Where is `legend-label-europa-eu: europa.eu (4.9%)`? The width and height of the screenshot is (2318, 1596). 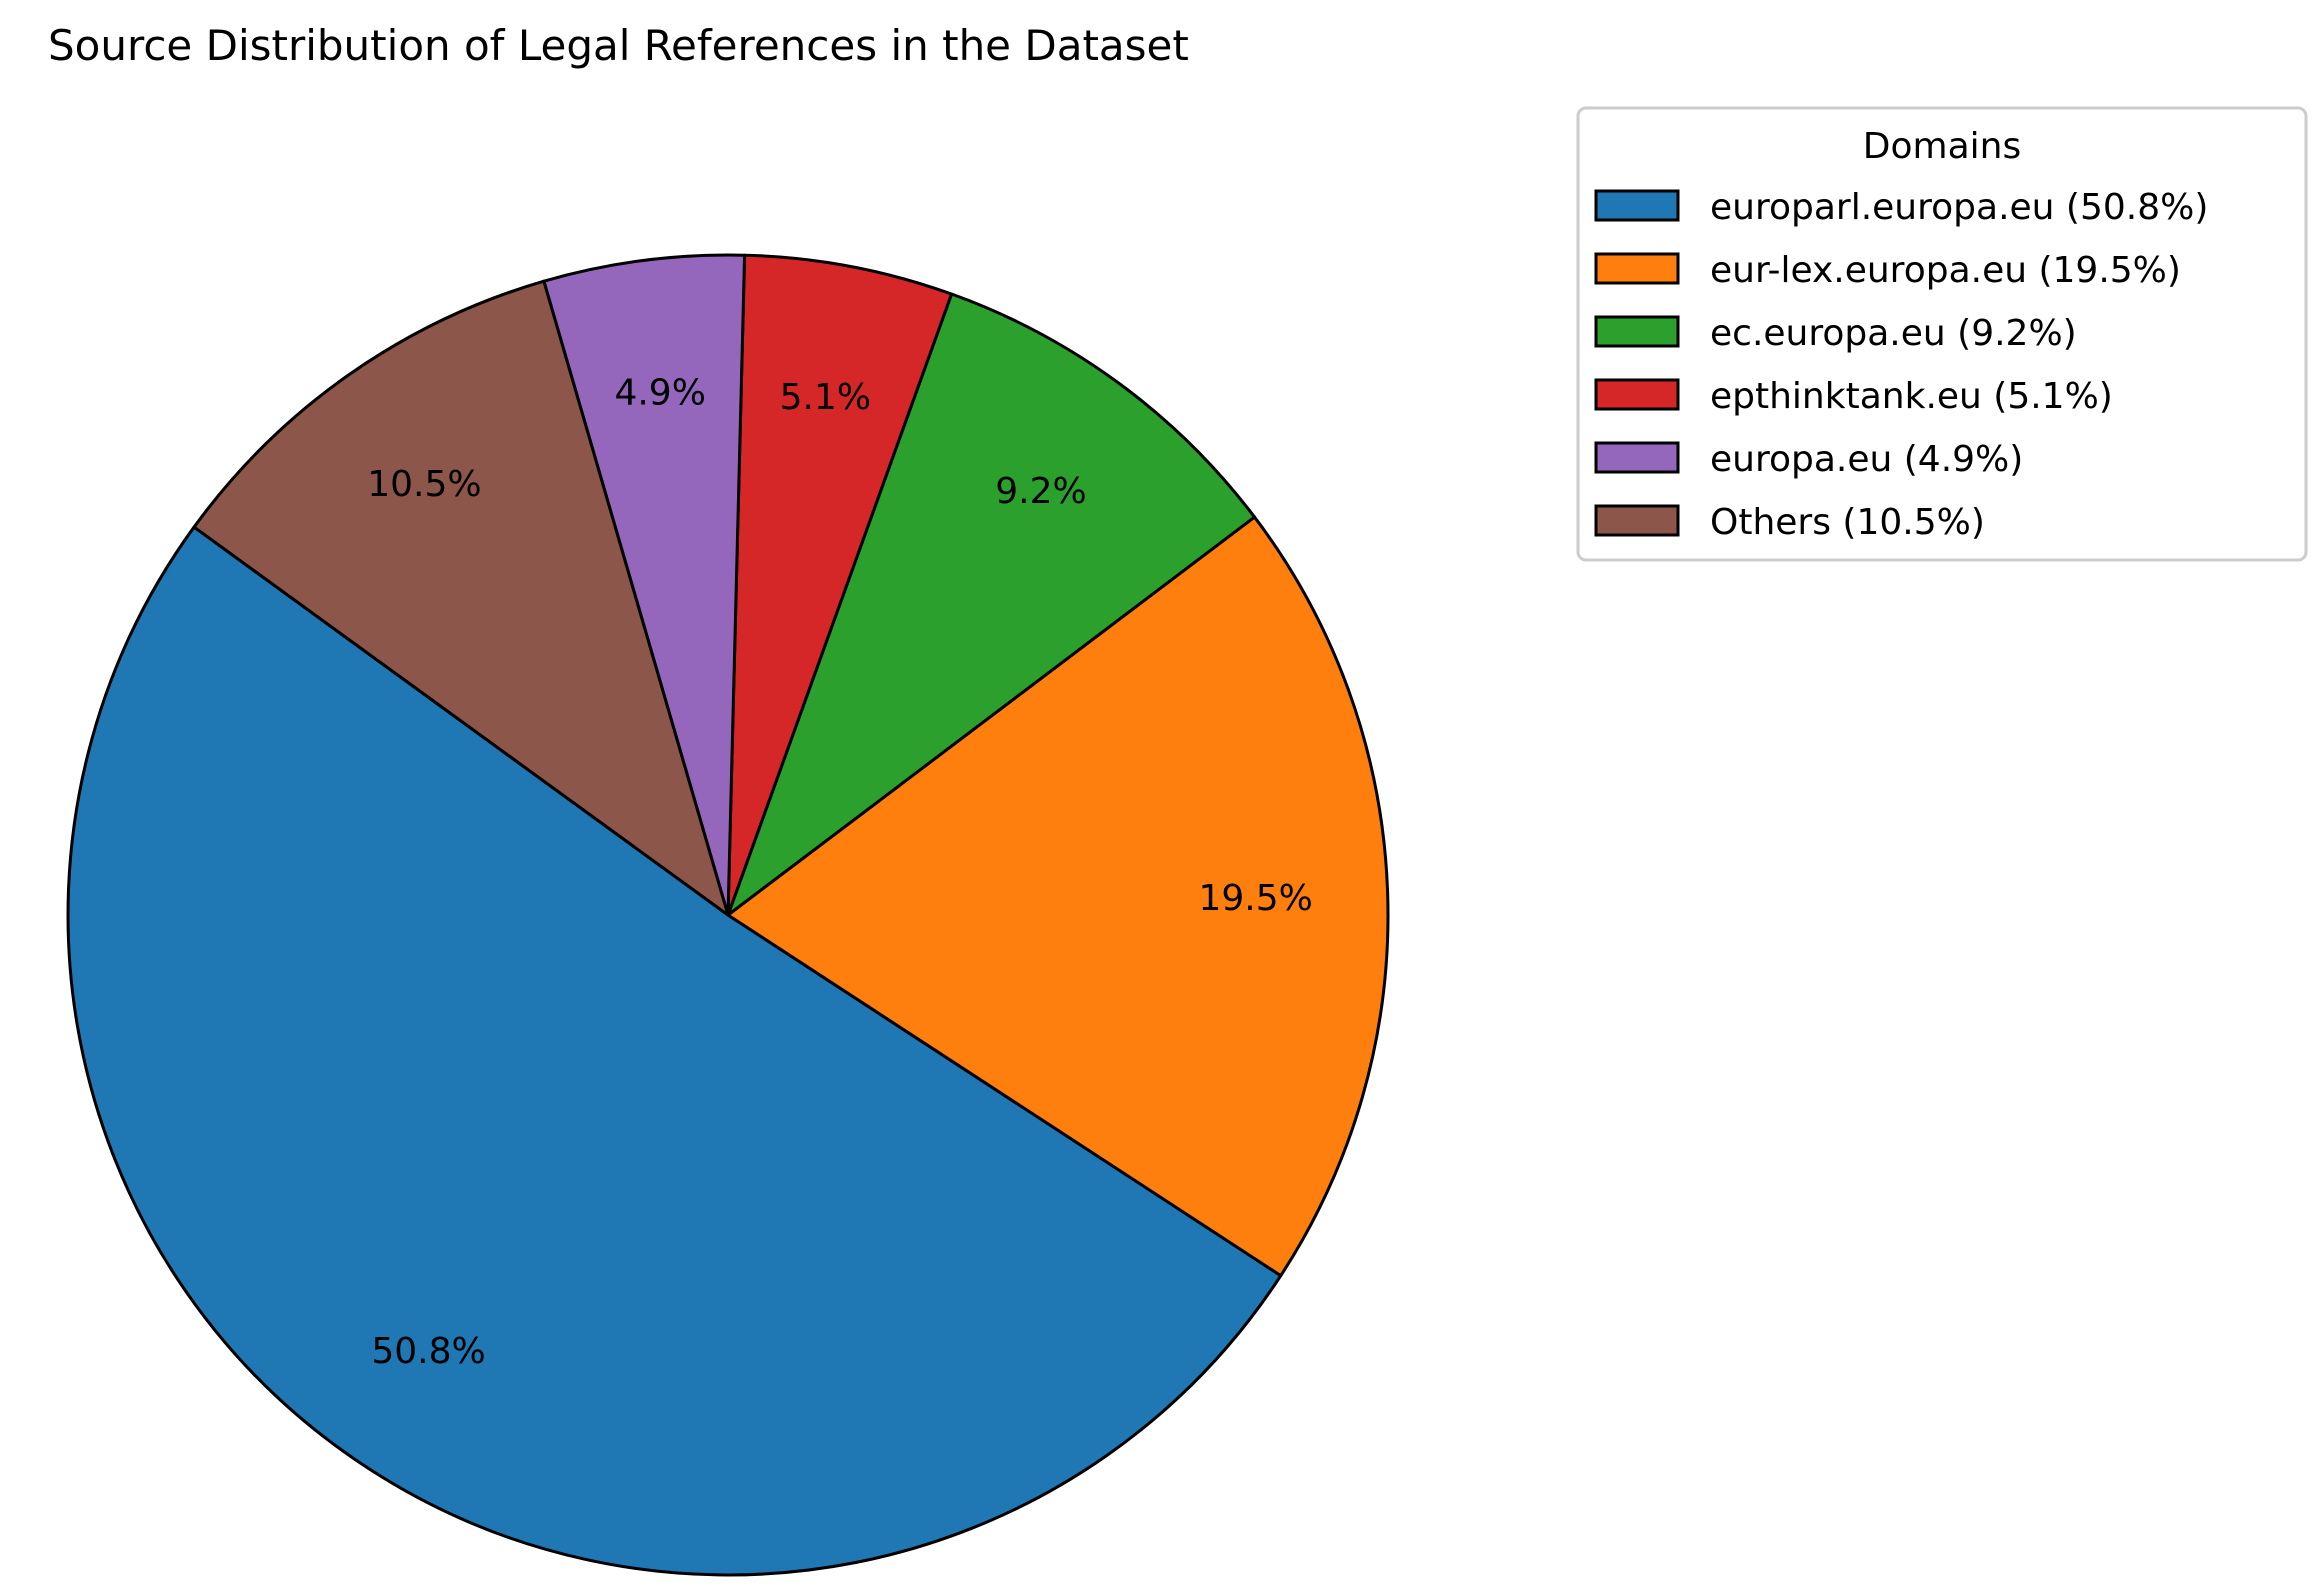 legend-label-europa-eu: europa.eu (4.9%) is located at coordinates (1866, 459).